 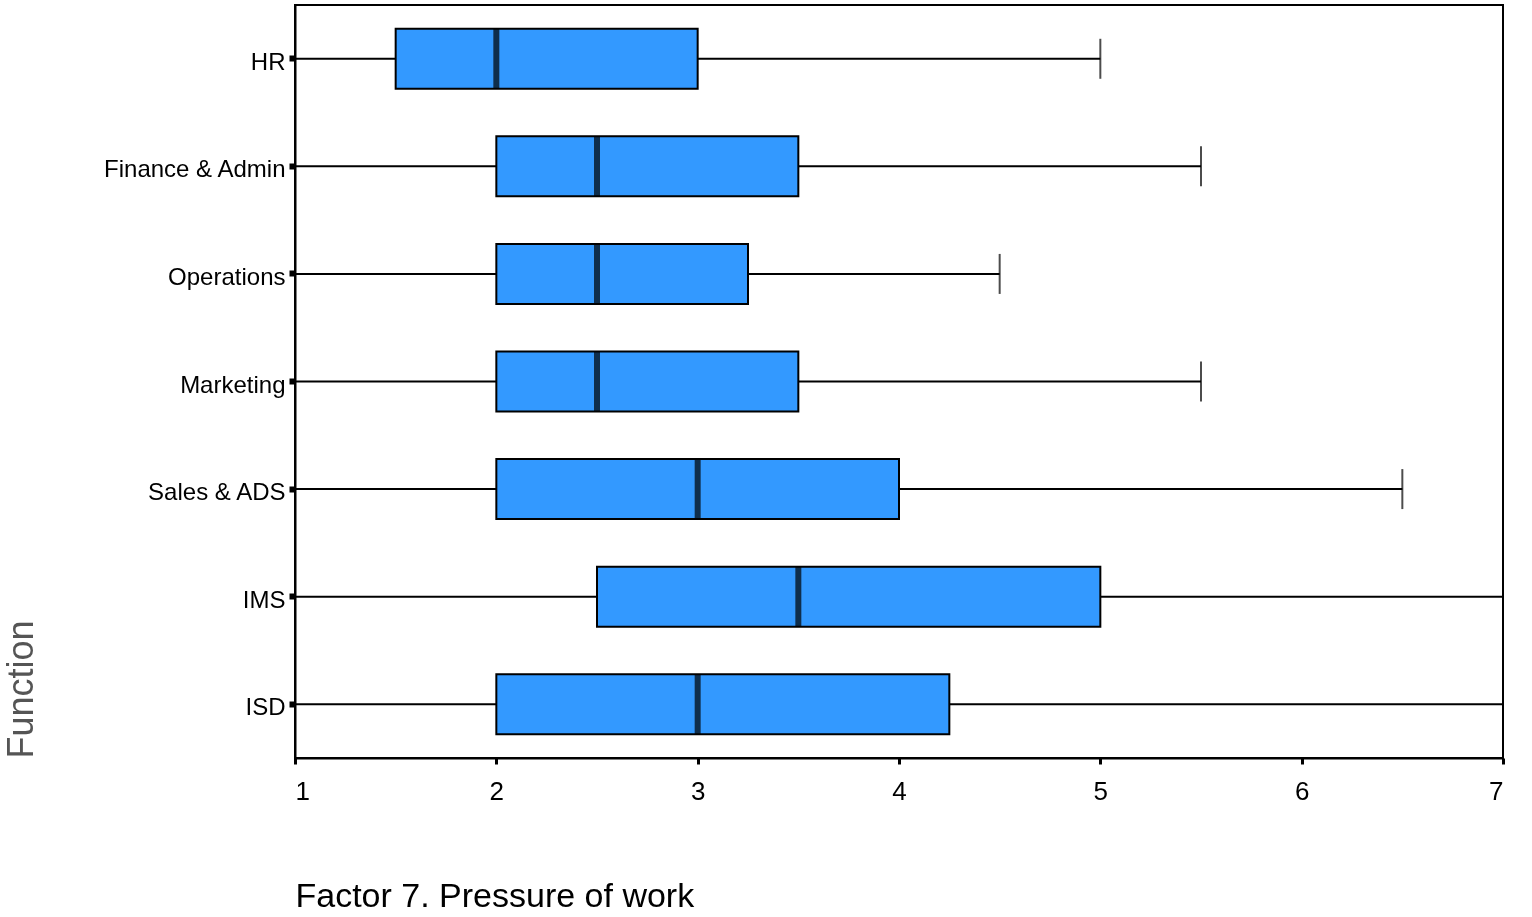 What do you see at coordinates (497, 790) in the screenshot?
I see `x-tick-label: 2` at bounding box center [497, 790].